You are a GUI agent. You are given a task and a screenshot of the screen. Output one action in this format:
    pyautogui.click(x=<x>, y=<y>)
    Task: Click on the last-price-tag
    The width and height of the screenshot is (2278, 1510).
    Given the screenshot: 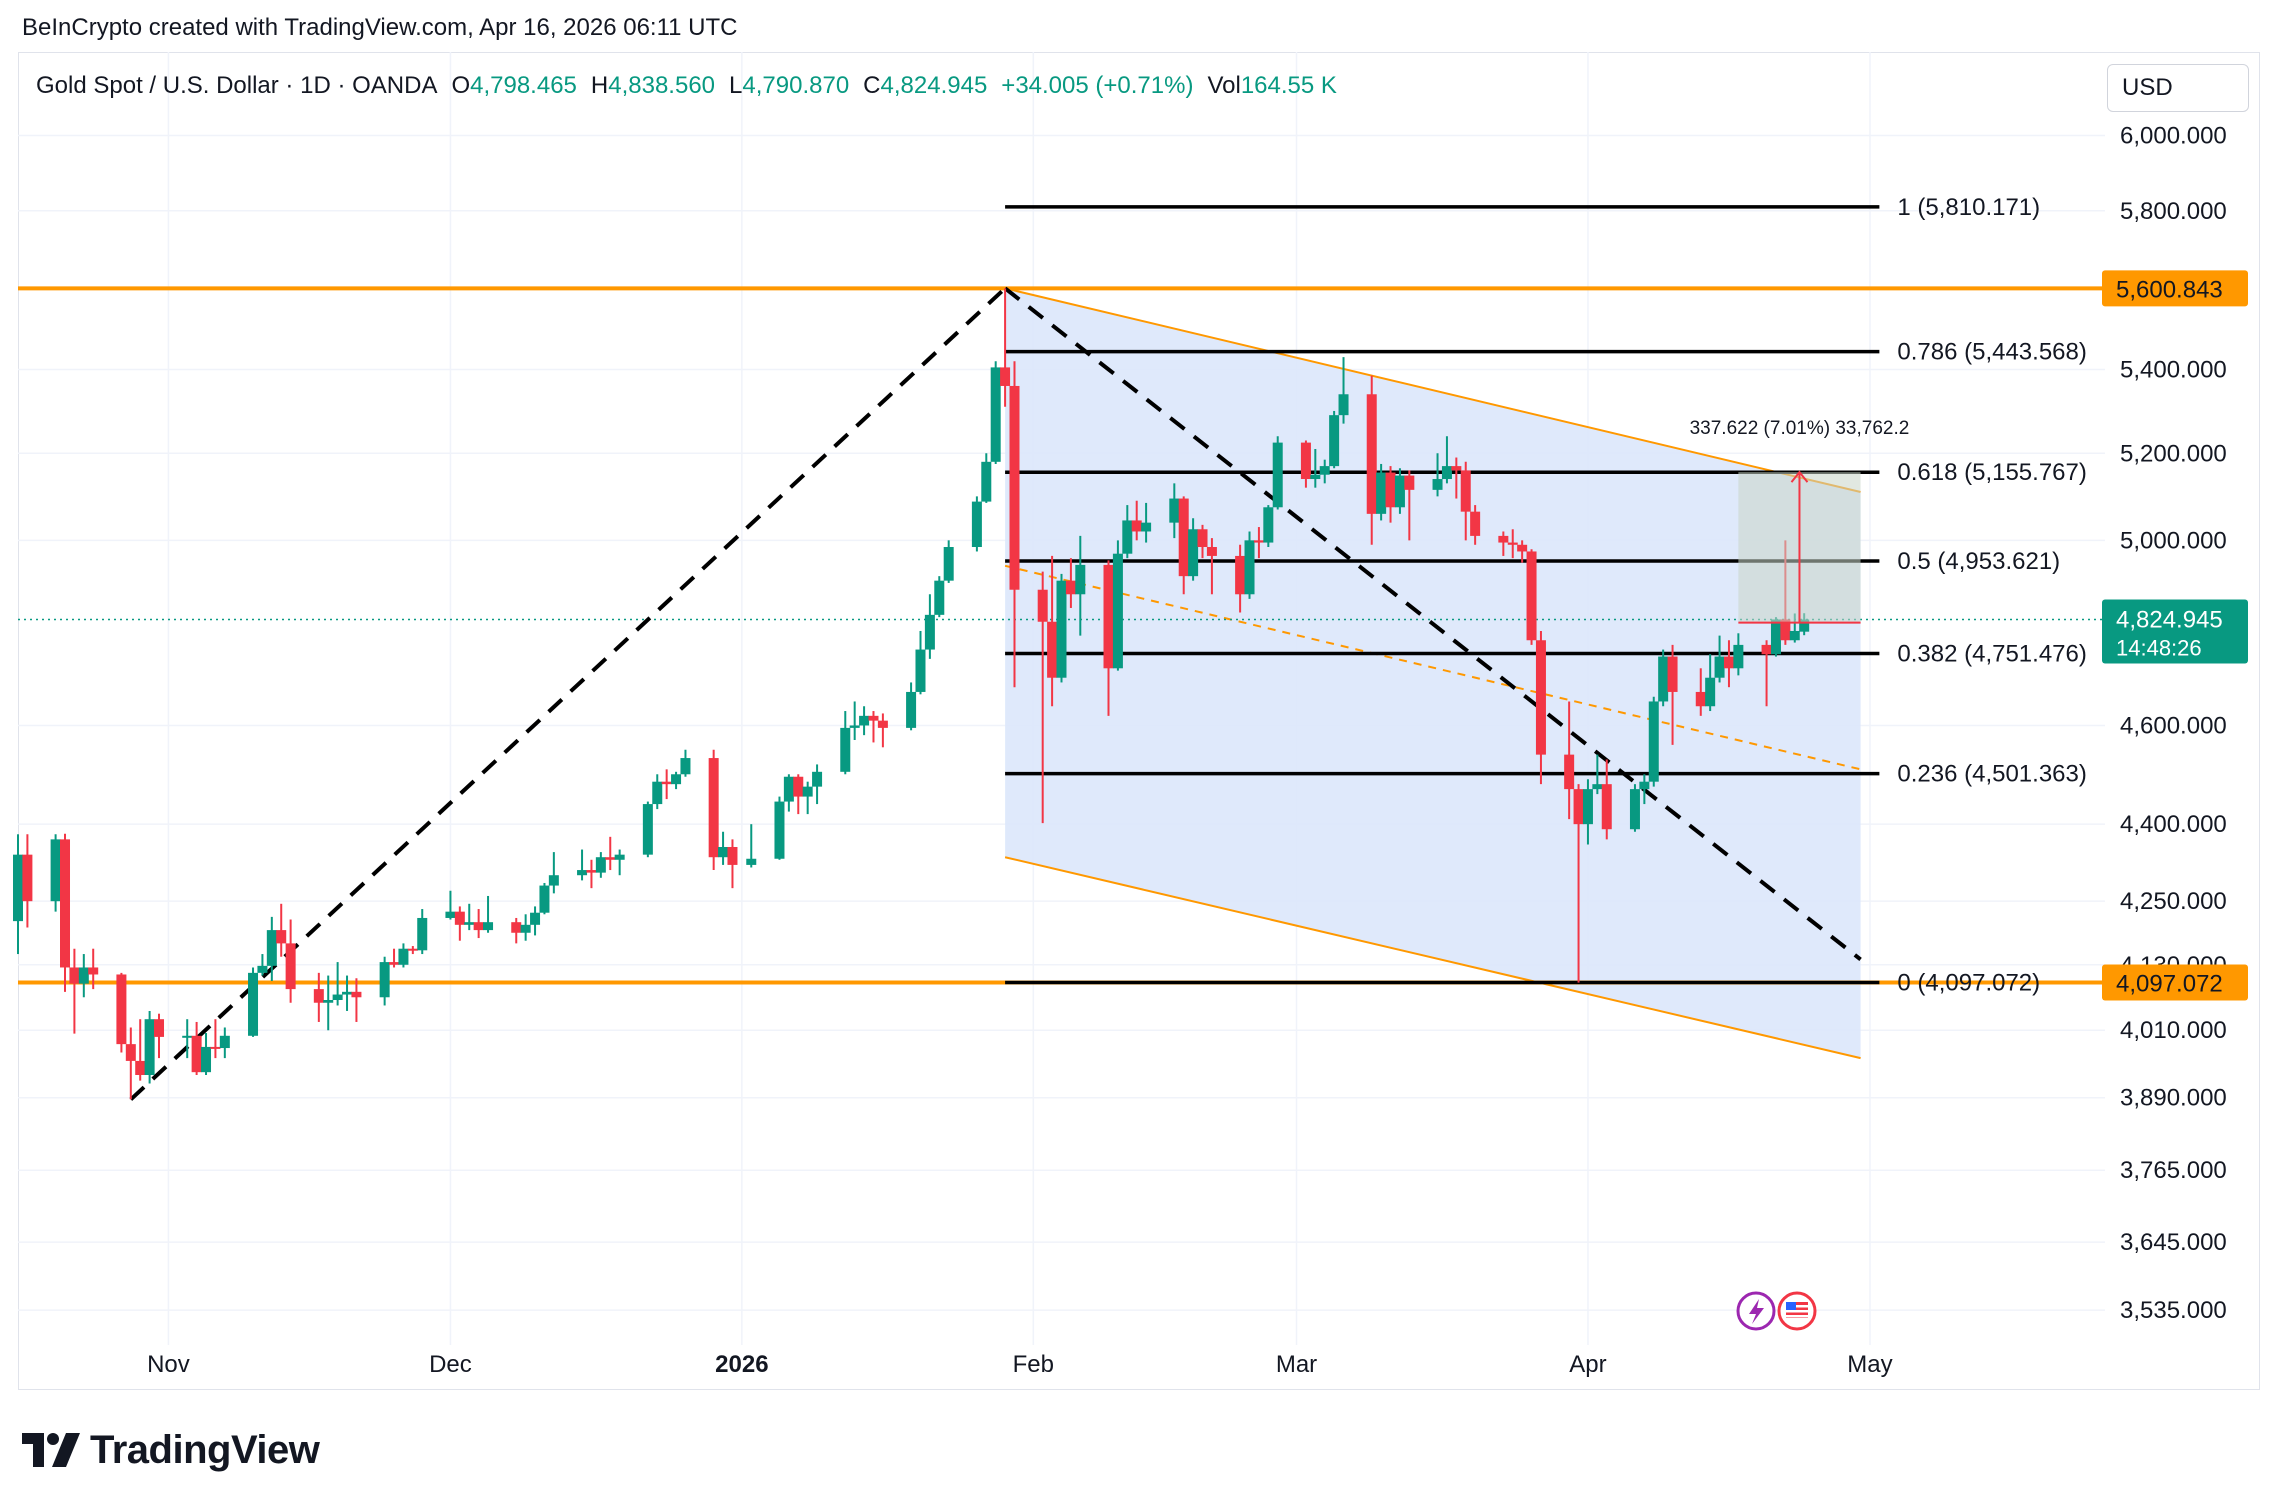 What is the action you would take?
    pyautogui.click(x=2175, y=631)
    